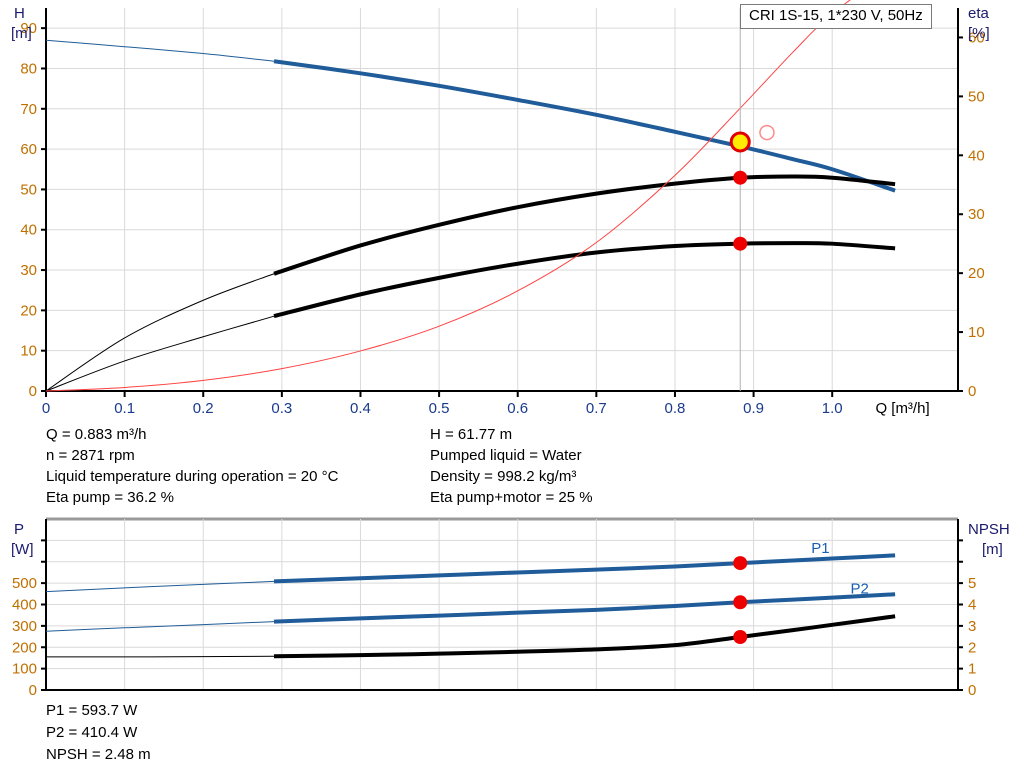  I want to click on xtick-label-0.4: 0.4, so click(360, 408).